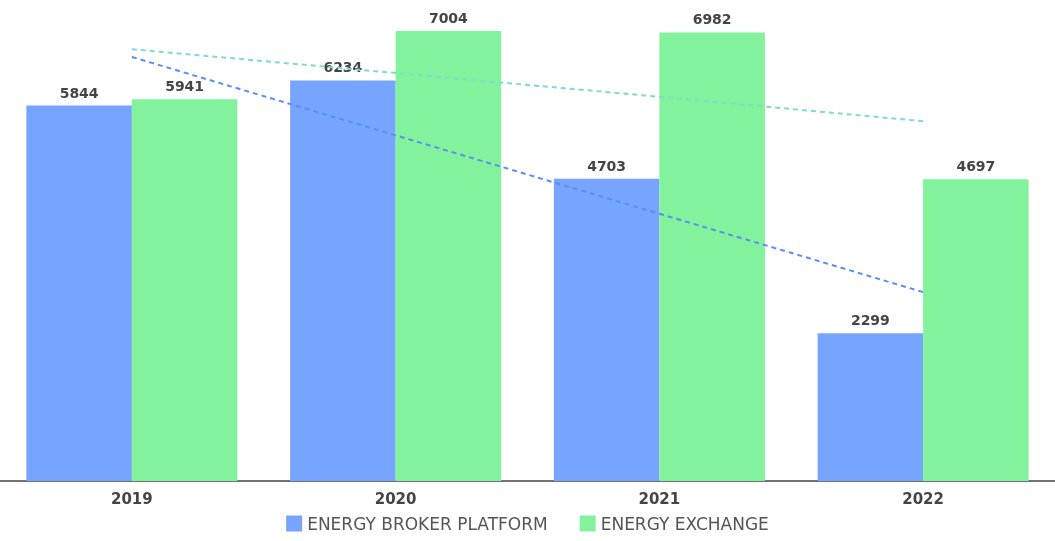  I want to click on legend-label: ENERGY EXCHANGE, so click(684, 523).